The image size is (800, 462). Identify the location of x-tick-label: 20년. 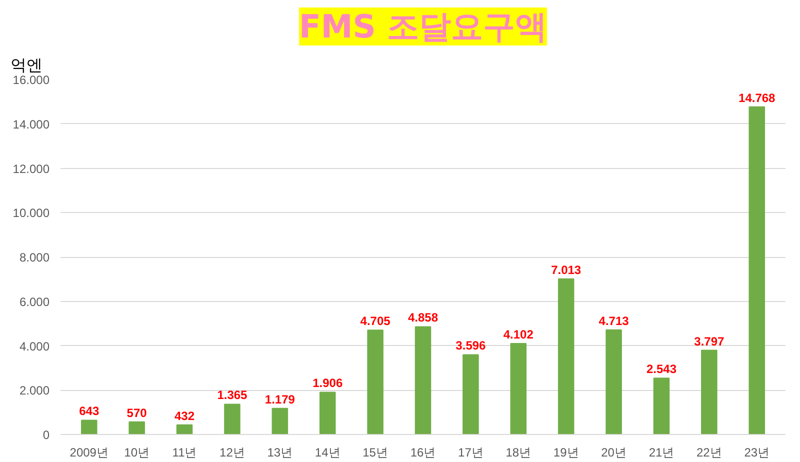
(613, 453).